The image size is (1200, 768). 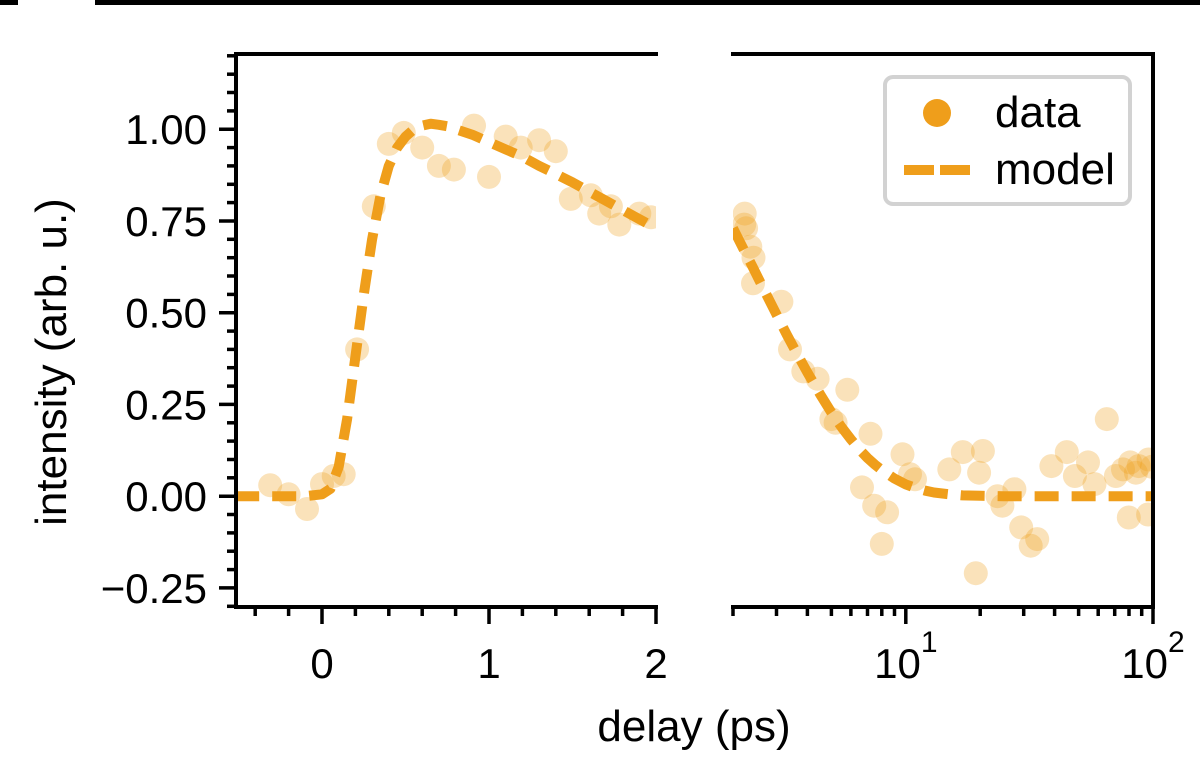 What do you see at coordinates (905, 656) in the screenshot?
I see `x-tick-label: 10¹` at bounding box center [905, 656].